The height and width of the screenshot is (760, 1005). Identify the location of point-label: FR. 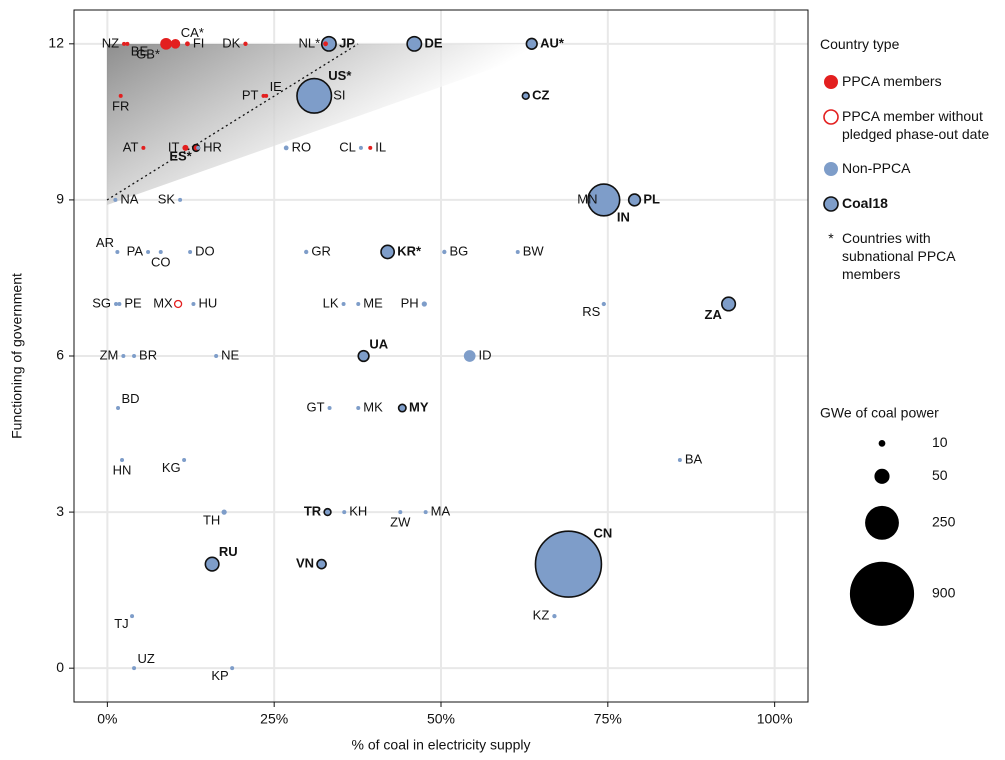
(120, 105).